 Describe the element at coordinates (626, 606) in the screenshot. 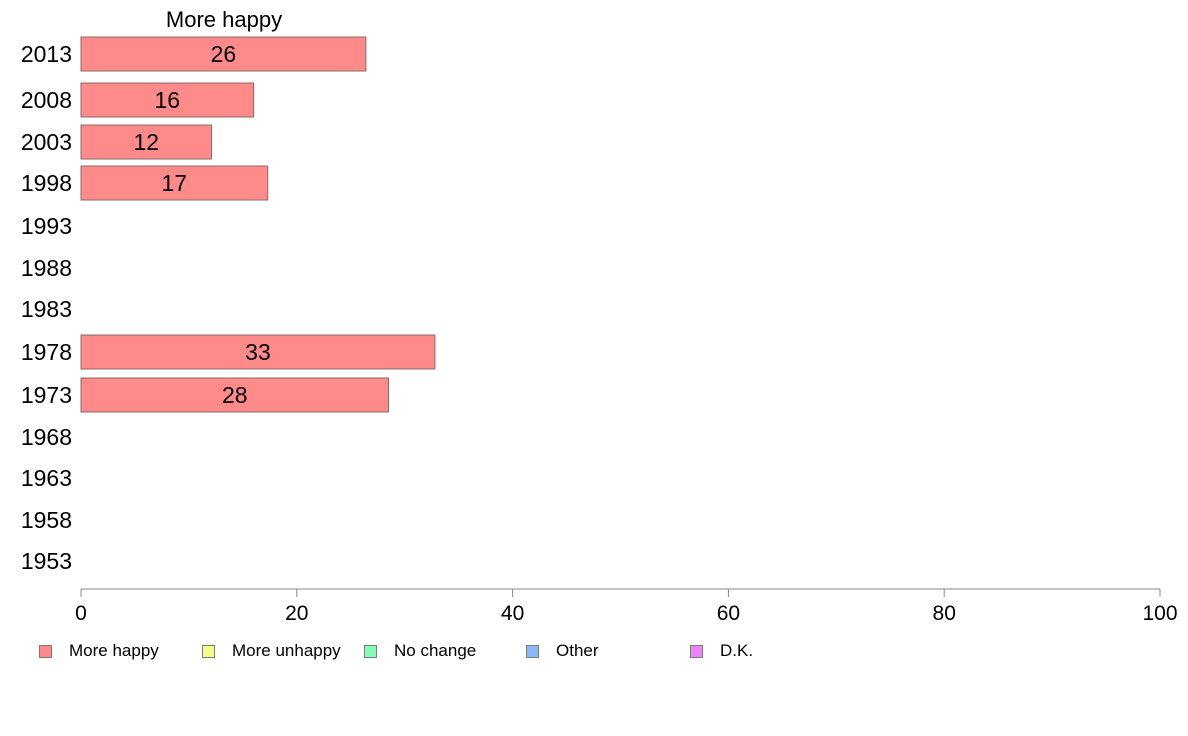

I see `x-axis: 0 20 40 60 80 100` at that location.